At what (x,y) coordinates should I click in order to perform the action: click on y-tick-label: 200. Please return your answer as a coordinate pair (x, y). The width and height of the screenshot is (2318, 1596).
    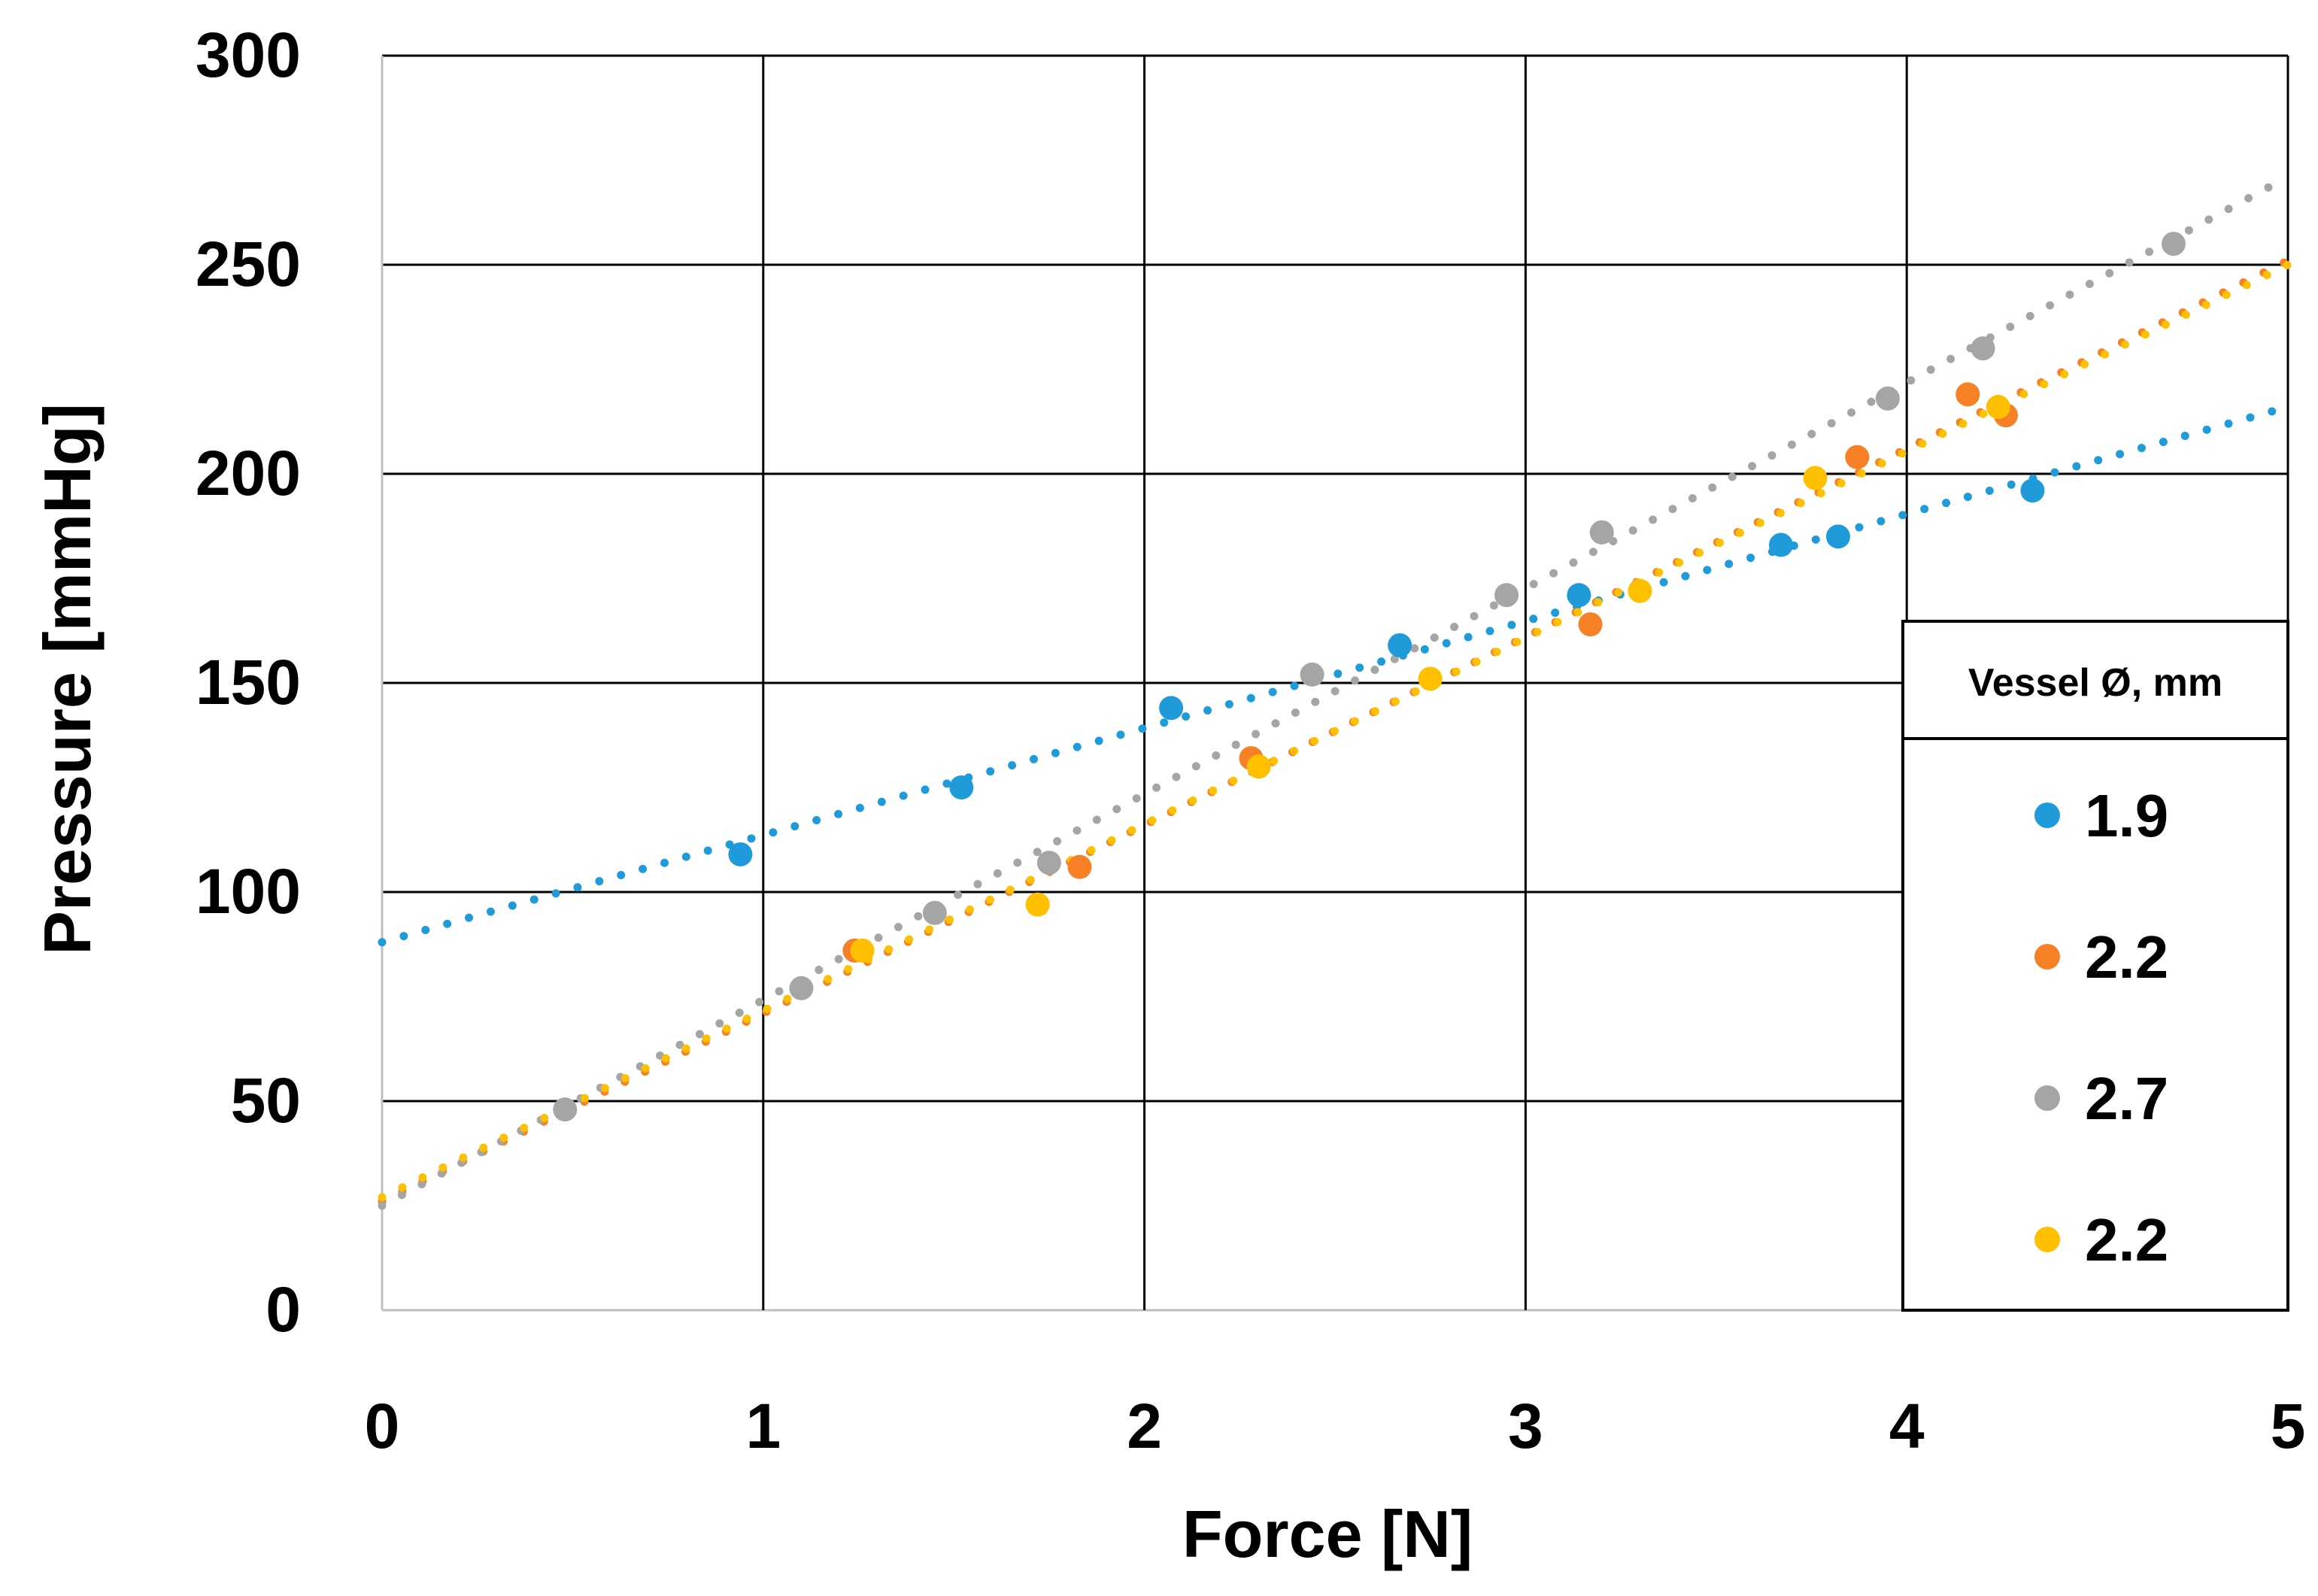
    Looking at the image, I should click on (248, 473).